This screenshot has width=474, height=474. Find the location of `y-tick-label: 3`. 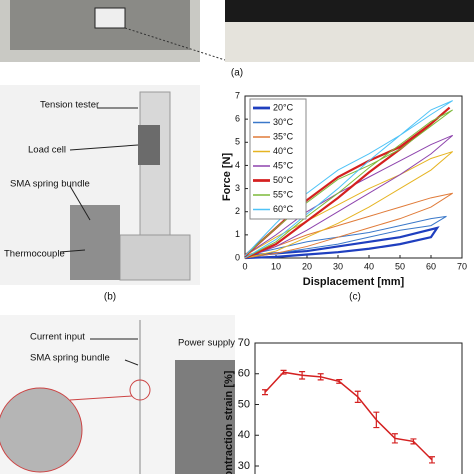

y-tick-label: 3 is located at coordinates (237, 188).